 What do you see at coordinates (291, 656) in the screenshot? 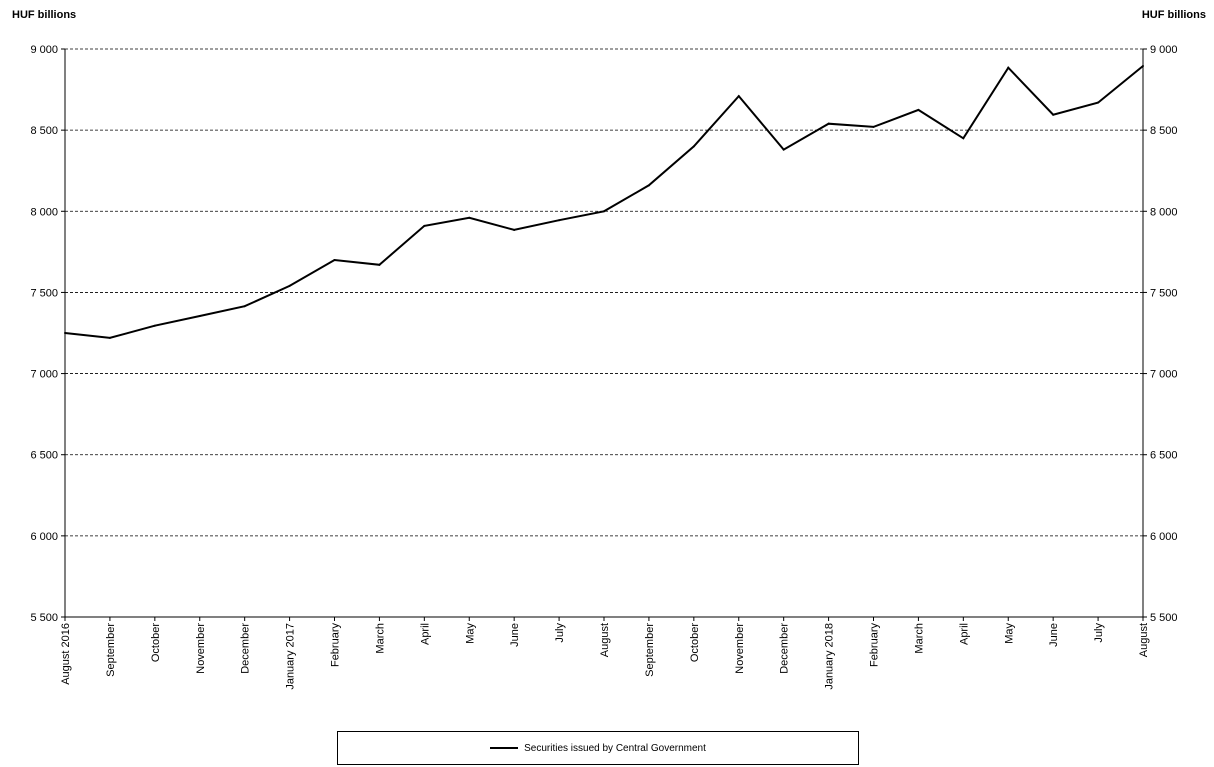
I see `x-tick-label-5: January 2017` at bounding box center [291, 656].